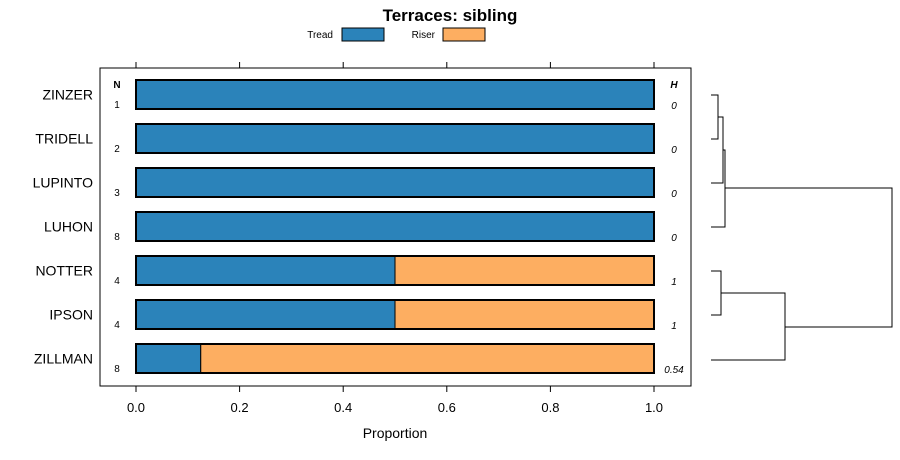 This screenshot has width=900, height=460. I want to click on bar-riser-ipson, so click(524, 314).